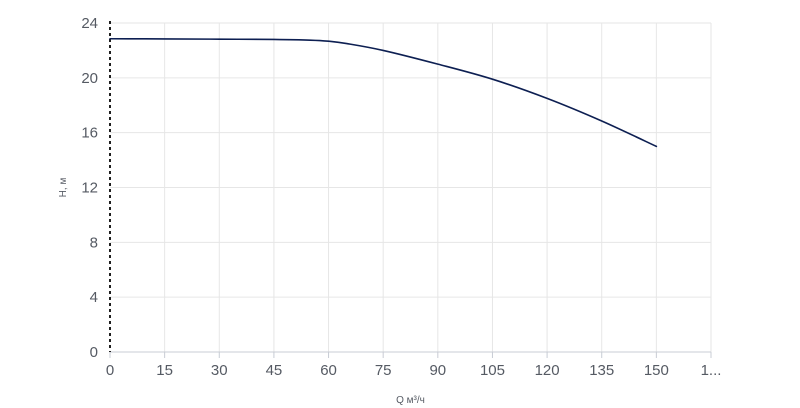 This screenshot has width=800, height=408. I want to click on y-tick-label: 4, so click(94, 297).